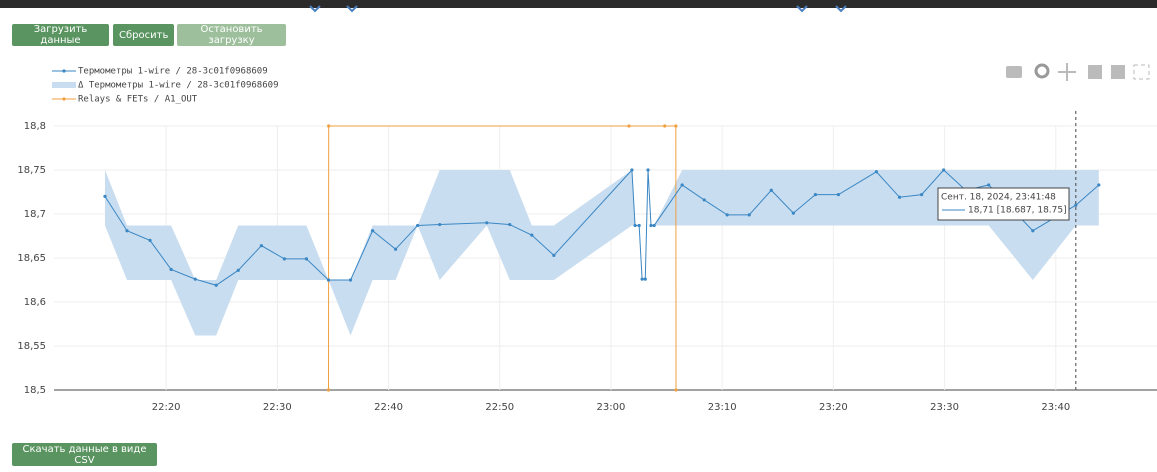  What do you see at coordinates (35, 390) in the screenshot?
I see `y-tick-label: 18,5` at bounding box center [35, 390].